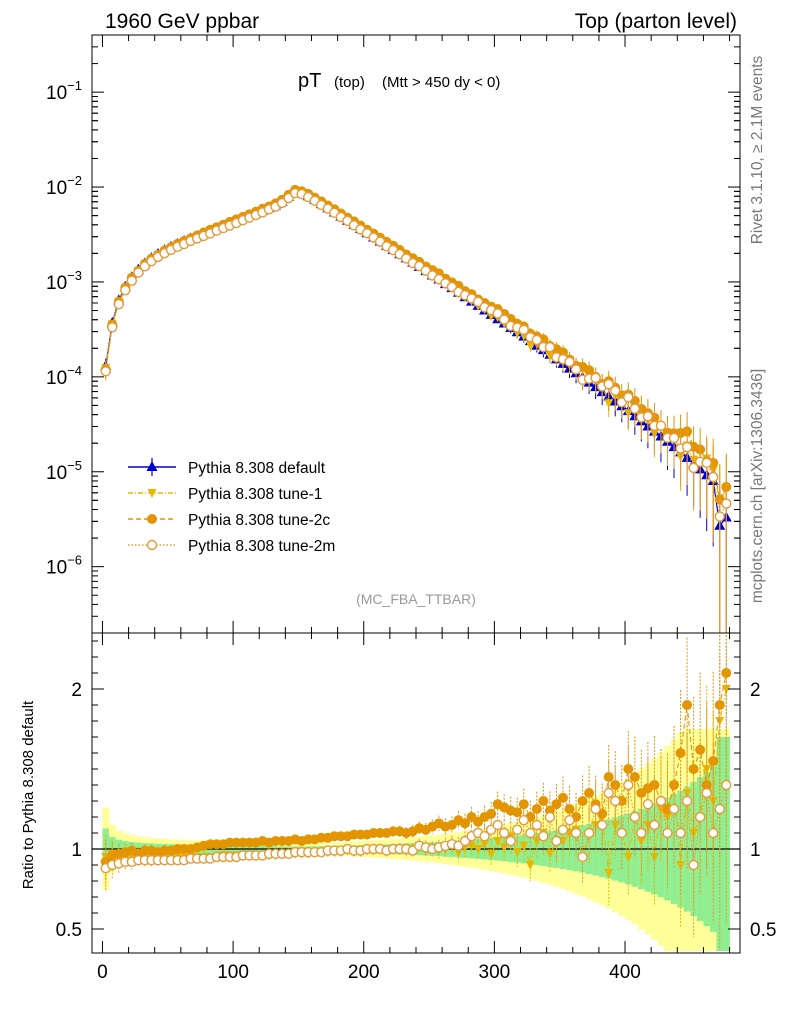 This screenshot has width=786, height=1024. I want to click on ratio-line-tune-2c, so click(416, 767).